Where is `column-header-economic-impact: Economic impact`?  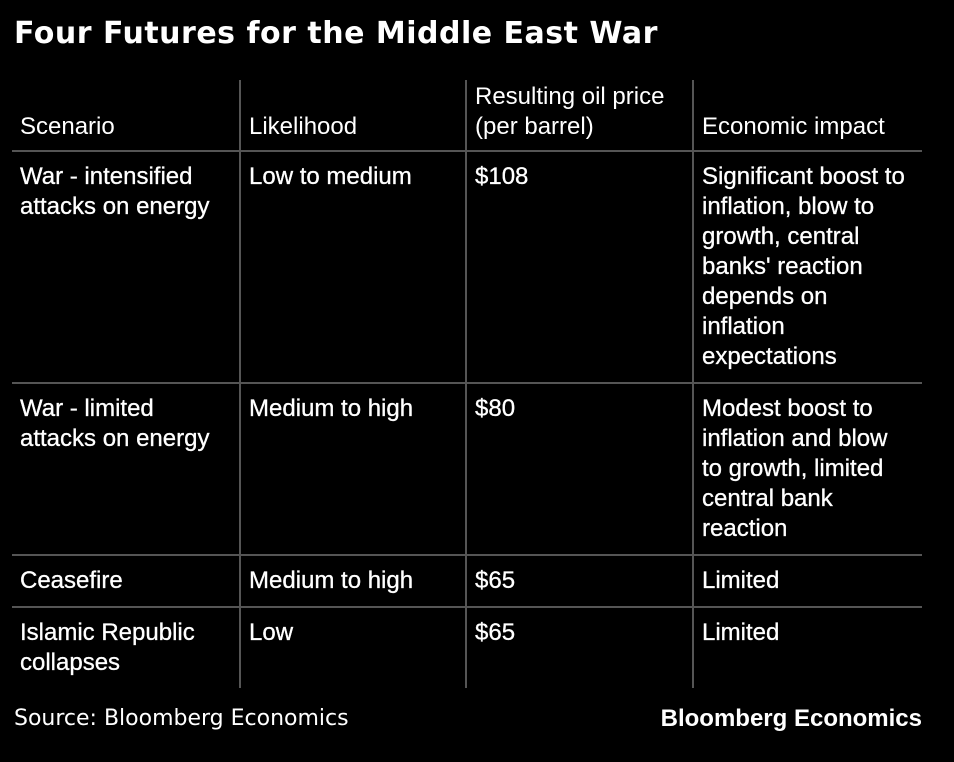
column-header-economic-impact: Economic impact is located at coordinates (807, 116).